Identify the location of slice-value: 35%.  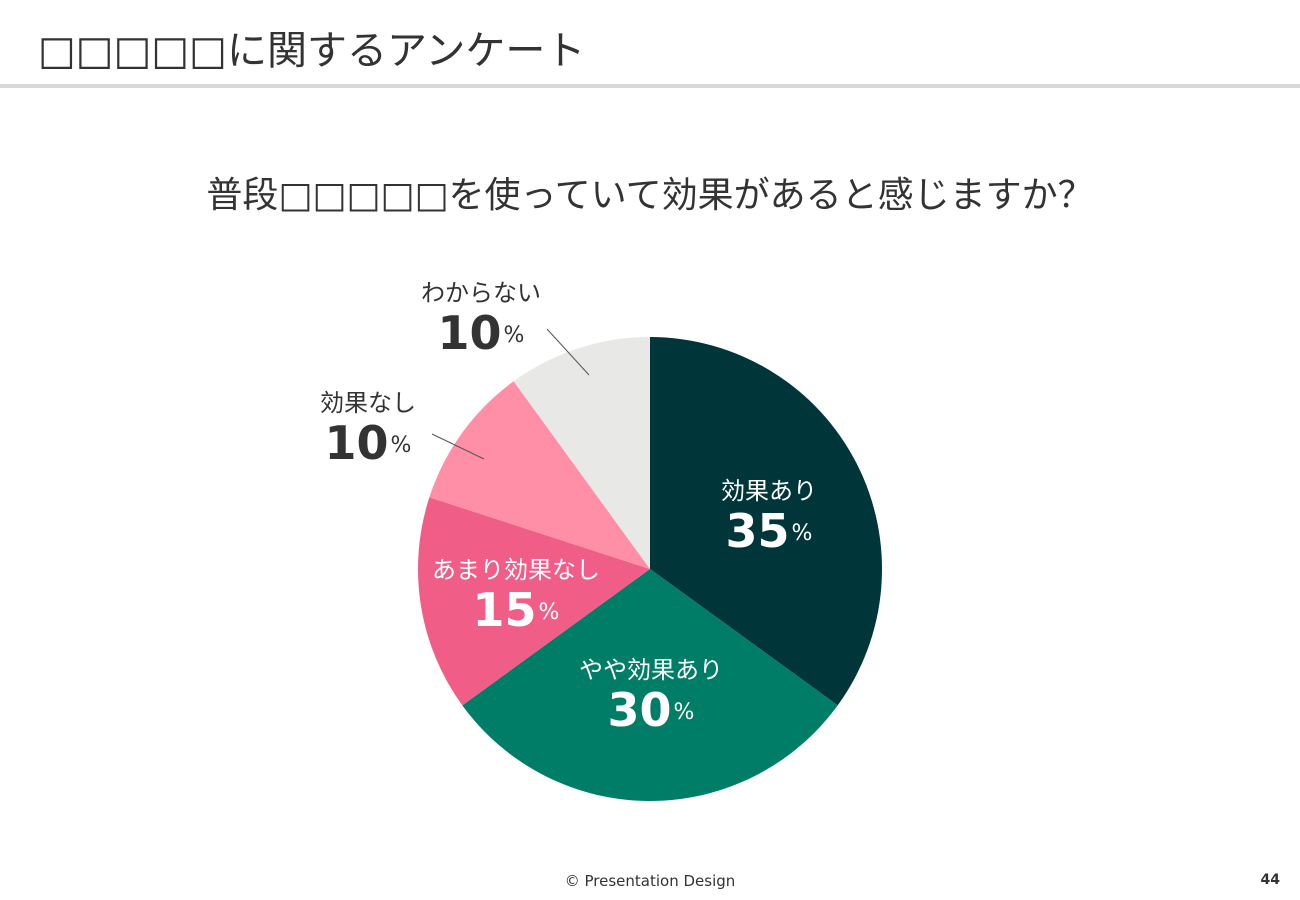
(769, 531).